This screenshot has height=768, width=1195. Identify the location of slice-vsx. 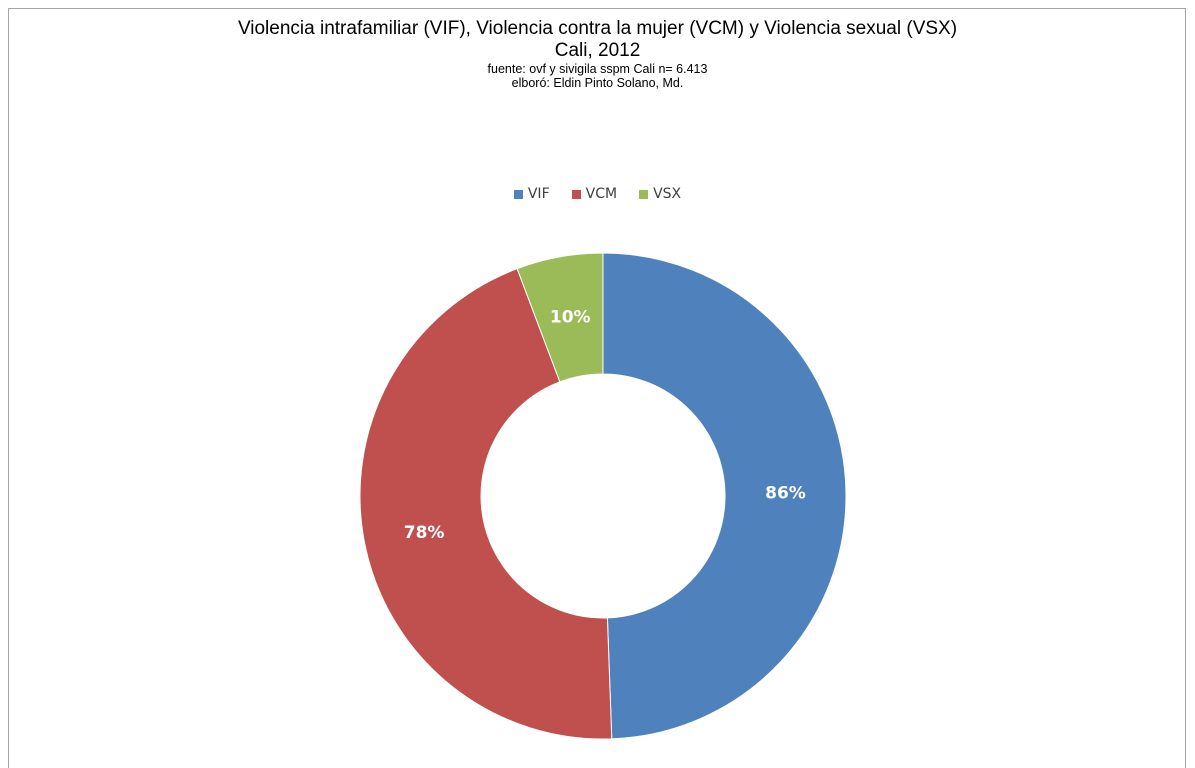
(560, 317).